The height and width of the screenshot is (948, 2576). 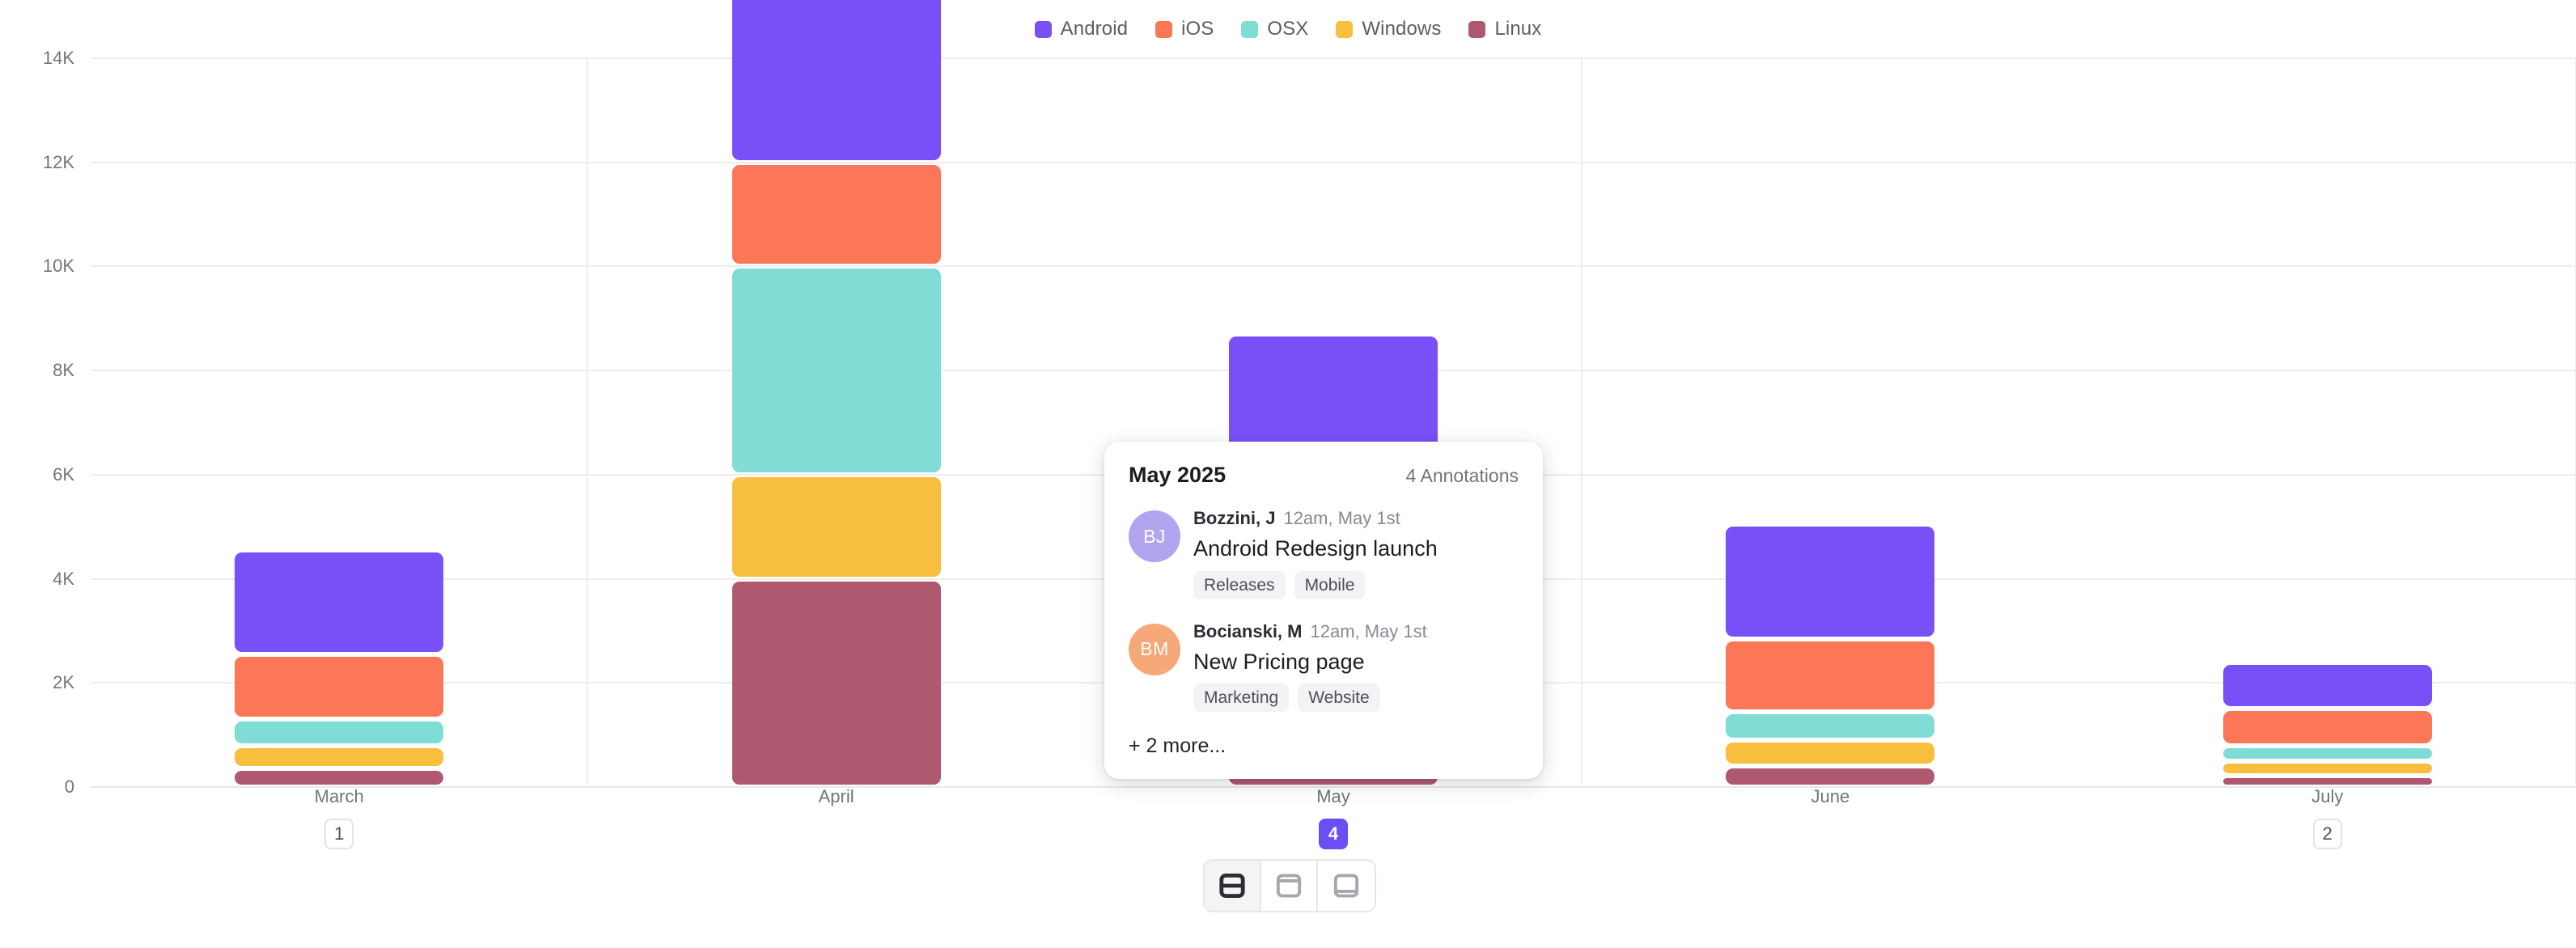 I want to click on annotation-text: New Pricing page, so click(x=1279, y=661).